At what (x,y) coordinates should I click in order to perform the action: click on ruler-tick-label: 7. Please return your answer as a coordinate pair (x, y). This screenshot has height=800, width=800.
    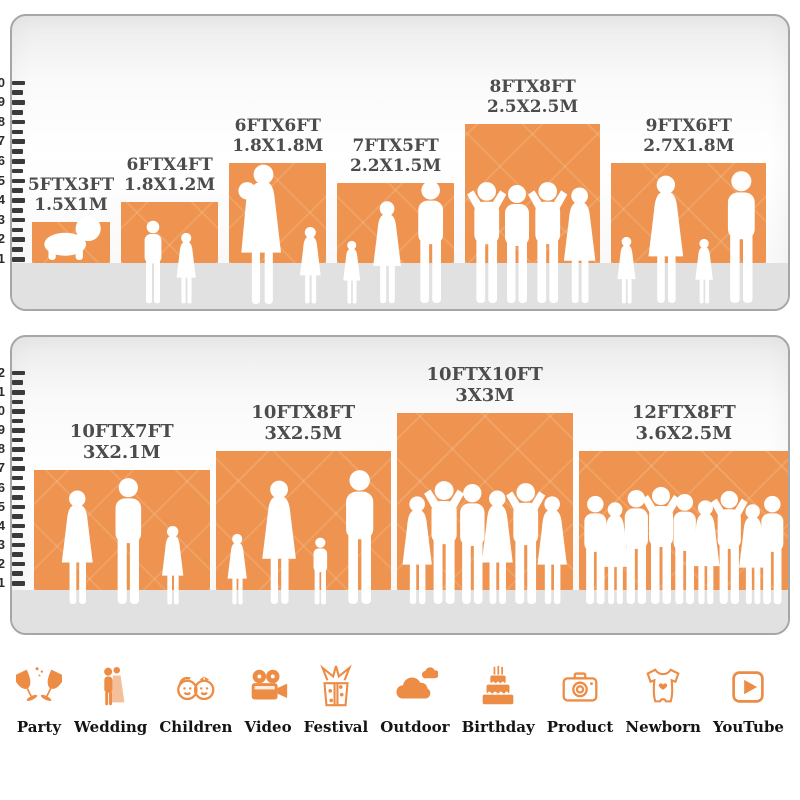
    Looking at the image, I should click on (2, 141).